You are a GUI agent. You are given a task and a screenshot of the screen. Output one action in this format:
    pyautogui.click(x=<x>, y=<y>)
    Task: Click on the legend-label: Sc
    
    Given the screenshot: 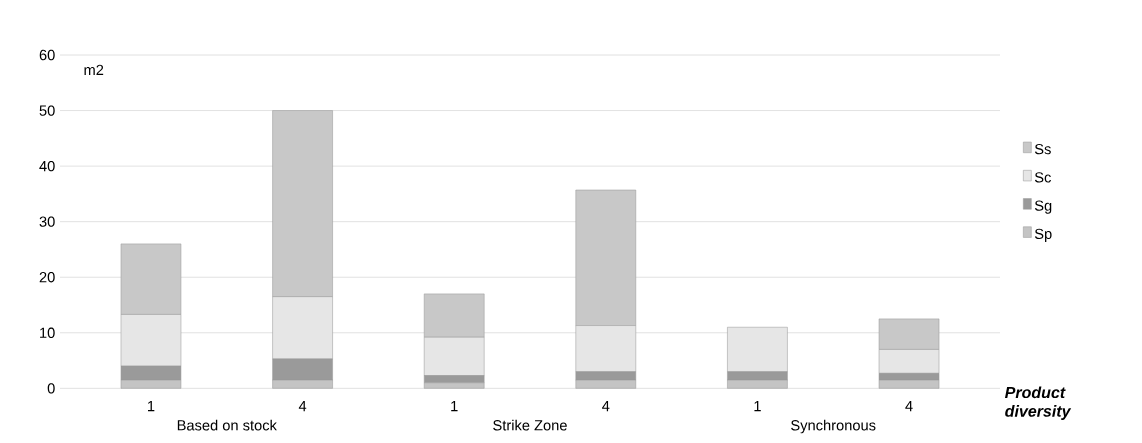 What is the action you would take?
    pyautogui.click(x=1042, y=177)
    